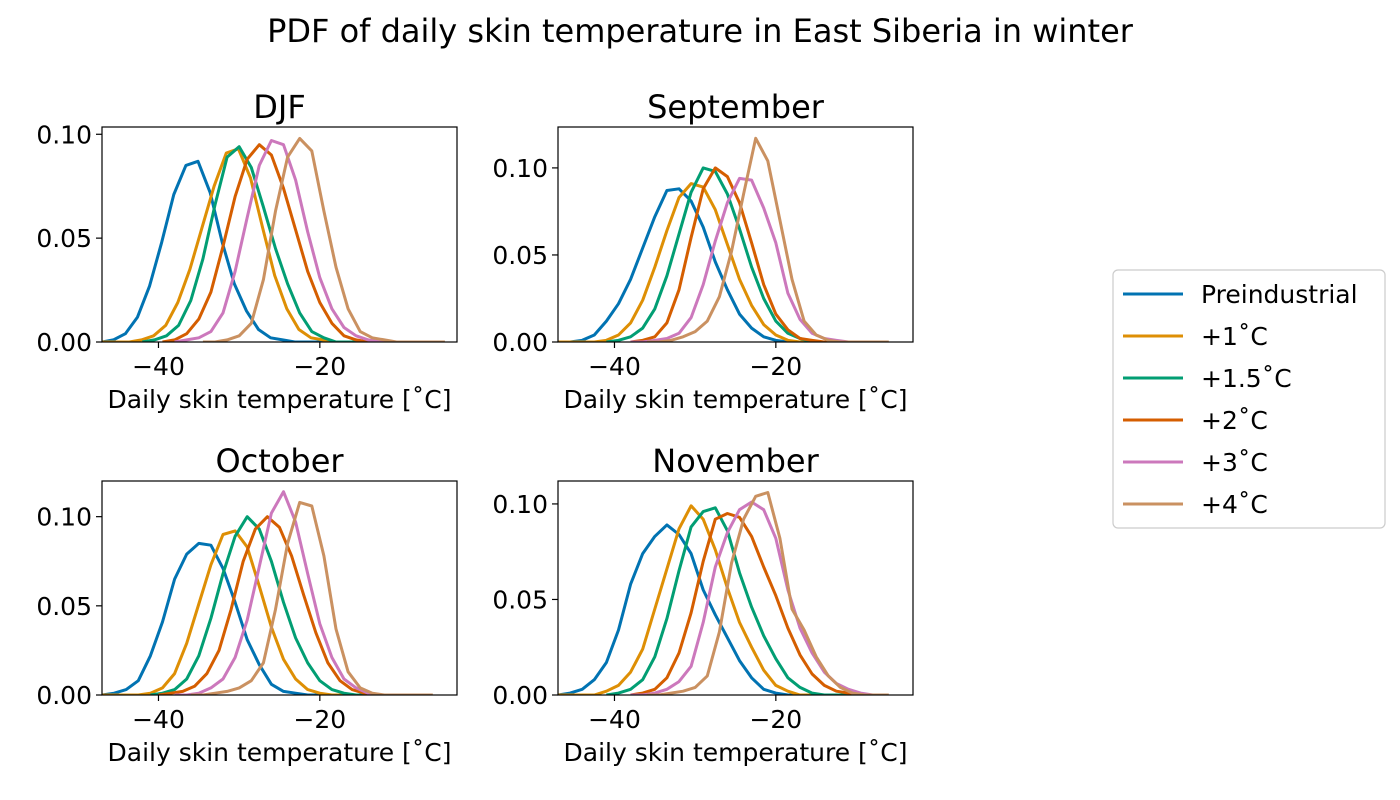 This screenshot has height=800, width=1400. I want to click on subplot-title: November, so click(735, 461).